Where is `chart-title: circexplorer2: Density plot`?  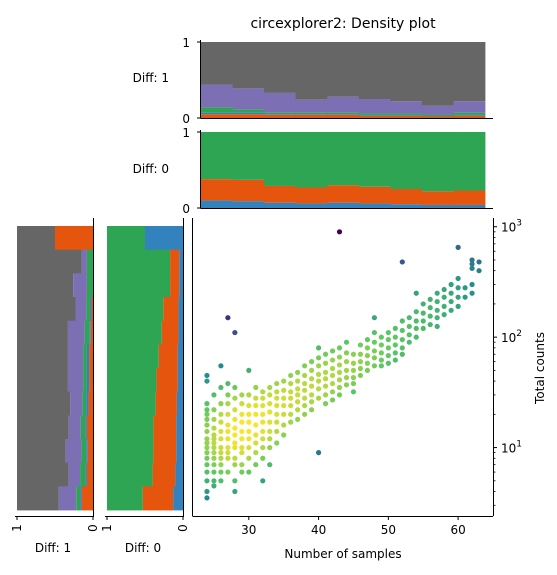
chart-title: circexplorer2: Density plot is located at coordinates (343, 24).